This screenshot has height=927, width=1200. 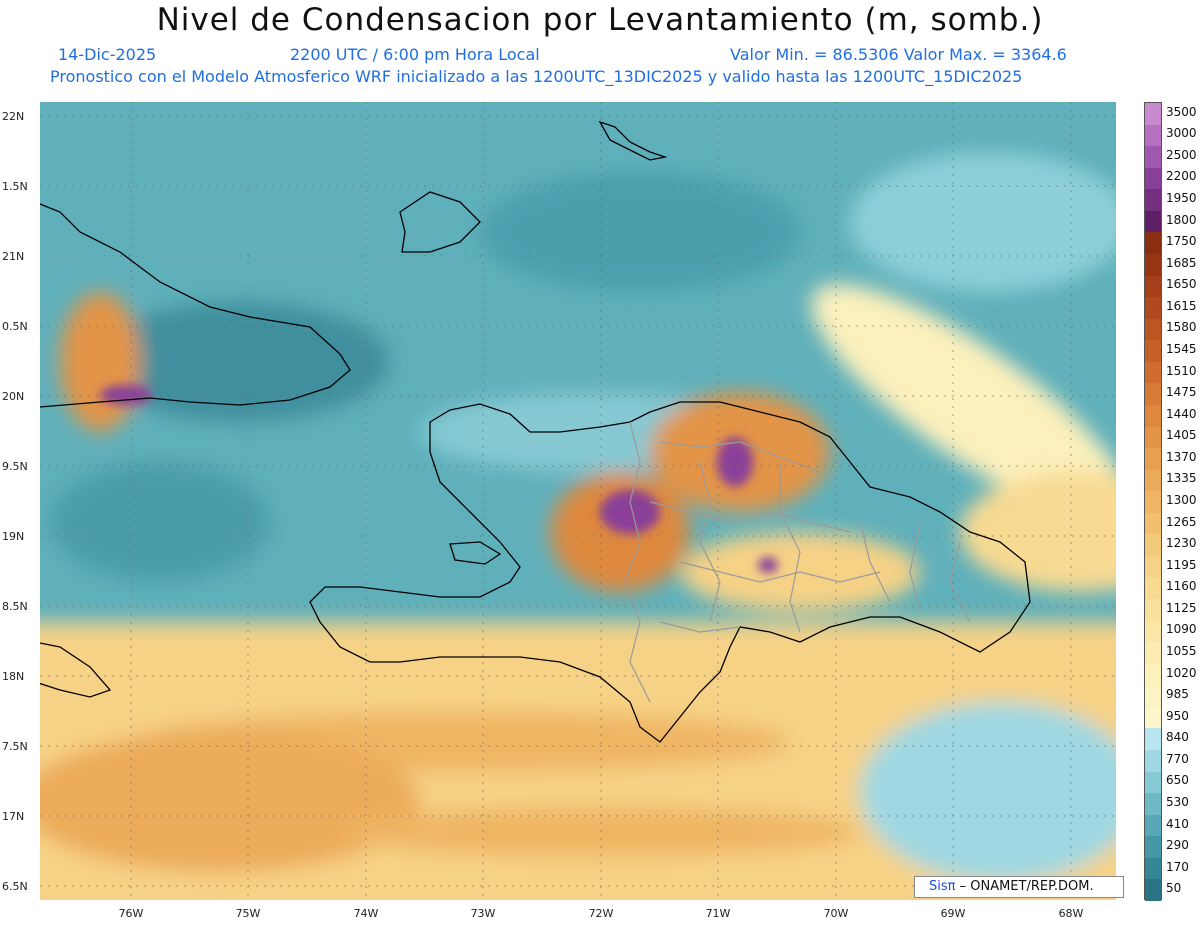 I want to click on colorbar-label: 1090, so click(x=1181, y=629).